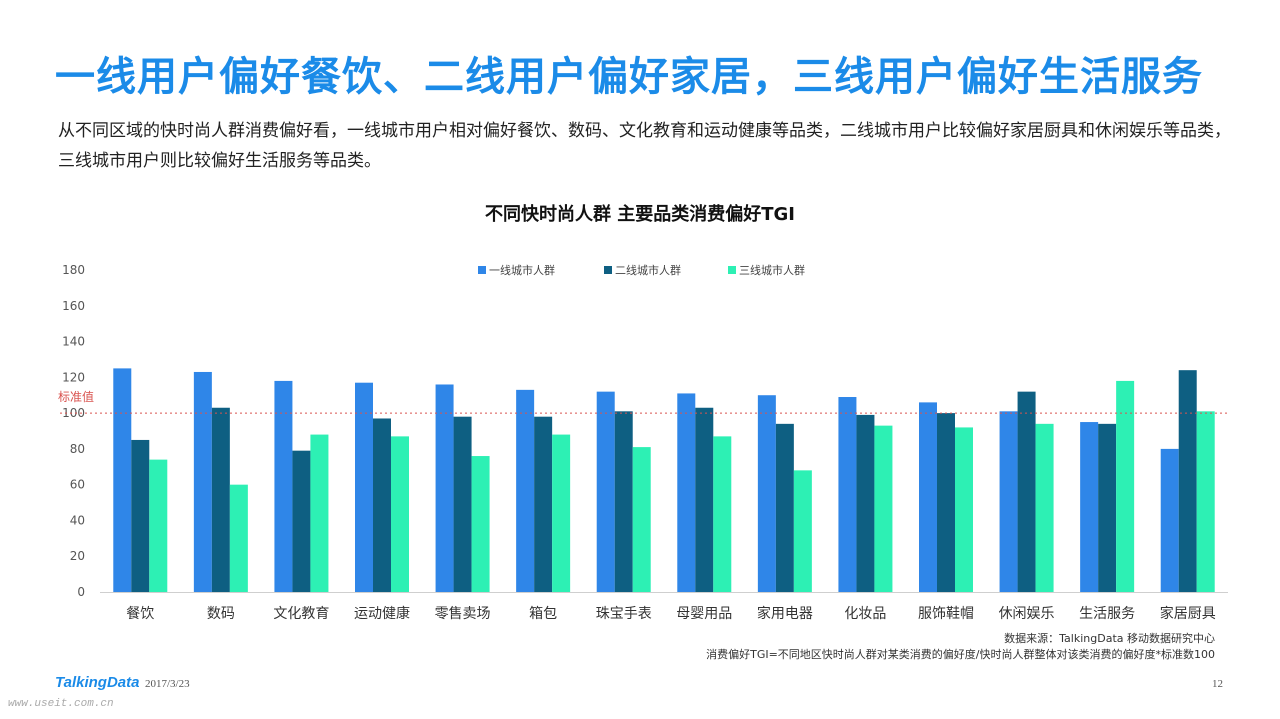 The image size is (1280, 719). What do you see at coordinates (639, 214) in the screenshot?
I see `chart-title: 不同快时尚人群 主要品类消费偏好TGI` at bounding box center [639, 214].